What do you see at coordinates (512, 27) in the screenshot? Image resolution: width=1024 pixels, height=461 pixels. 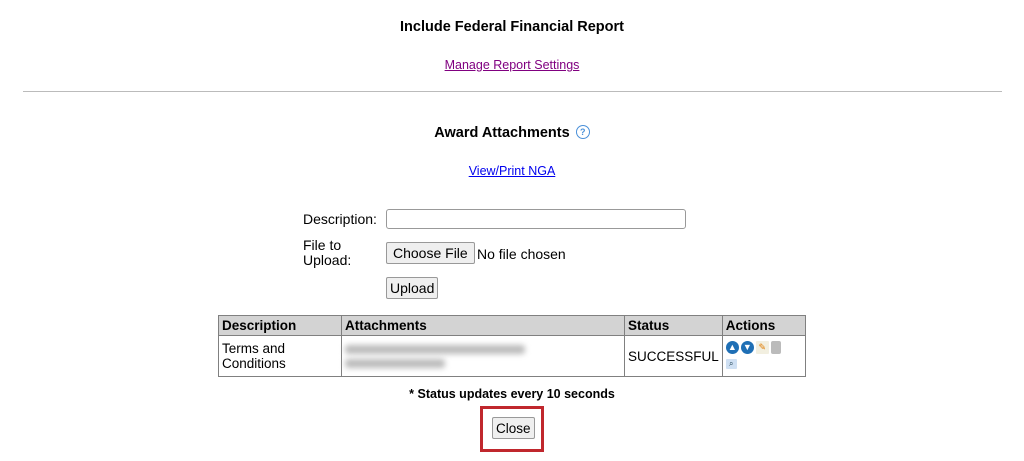 I see `page-title: Include Federal Financial Report` at bounding box center [512, 27].